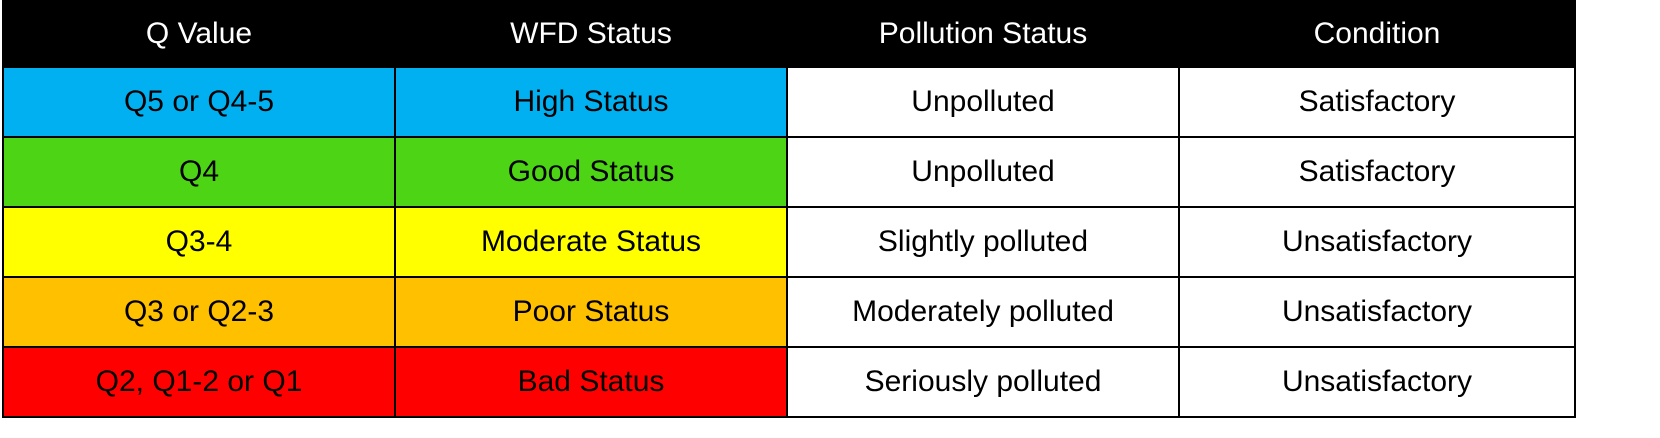 The height and width of the screenshot is (438, 1660). Describe the element at coordinates (199, 312) in the screenshot. I see `q-value-cell: Q3 or Q2-3` at that location.